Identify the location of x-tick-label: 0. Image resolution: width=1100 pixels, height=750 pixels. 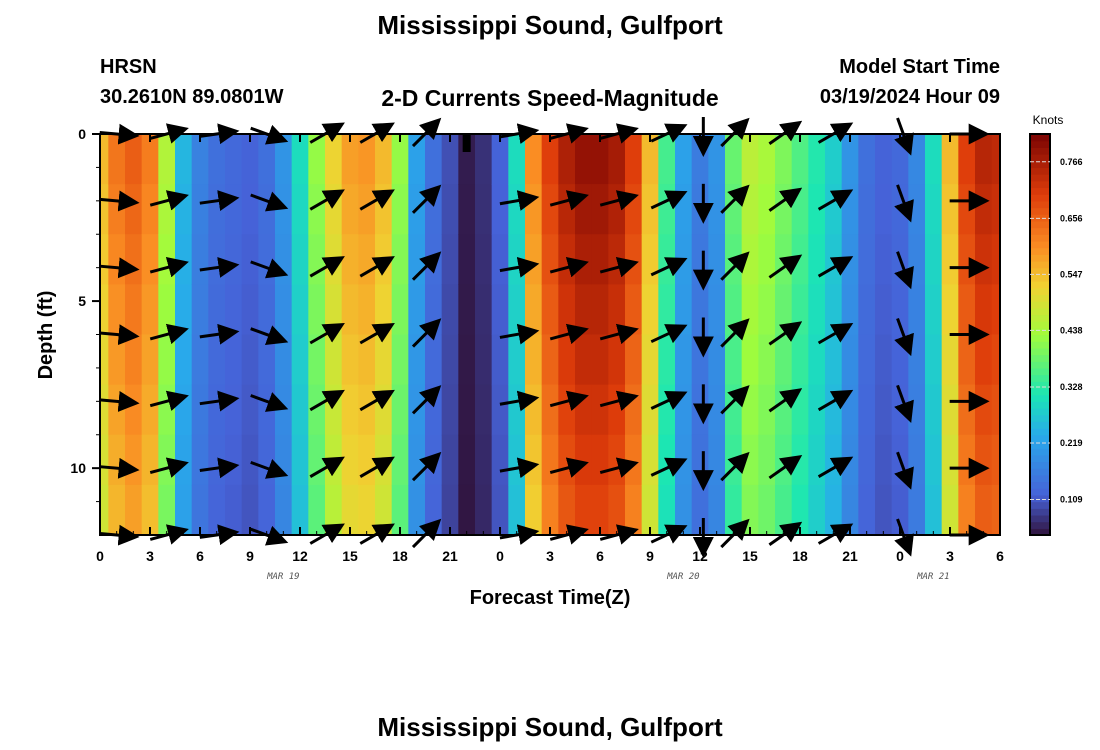
(500, 556).